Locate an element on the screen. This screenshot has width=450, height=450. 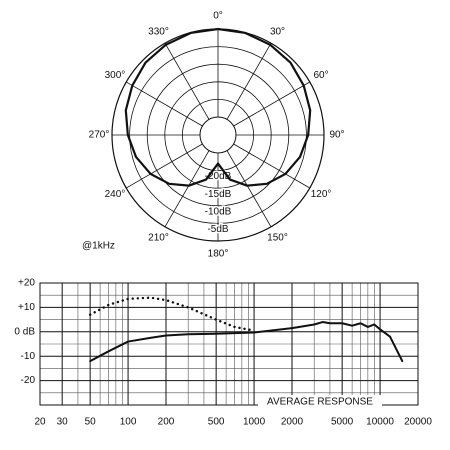
x-tick-label: 5000 is located at coordinates (342, 422).